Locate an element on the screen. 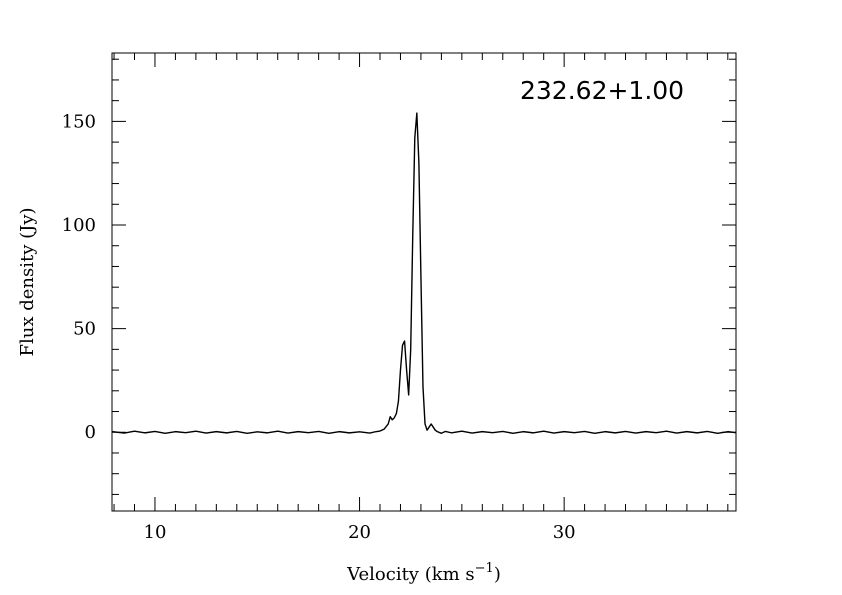 The image size is (842, 595). y-tick-label: 150 is located at coordinates (79, 121).